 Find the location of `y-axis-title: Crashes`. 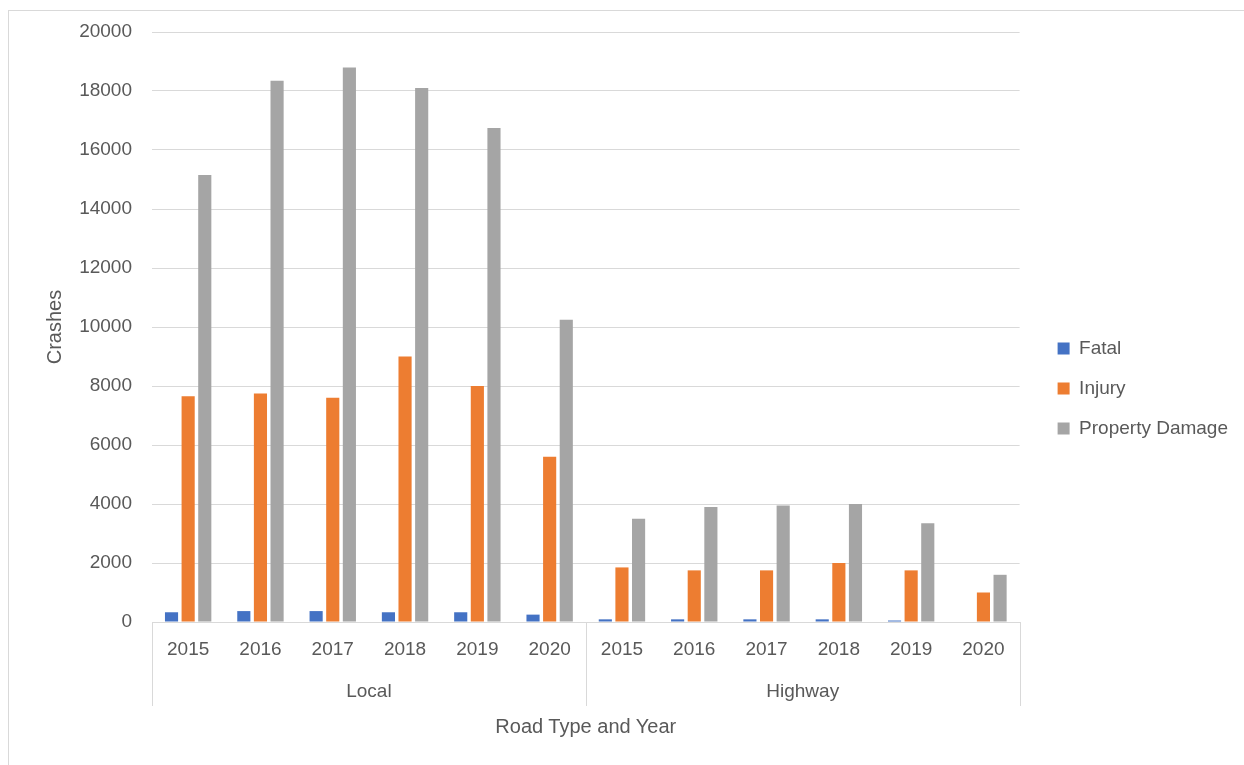

y-axis-title: Crashes is located at coordinates (53, 327).